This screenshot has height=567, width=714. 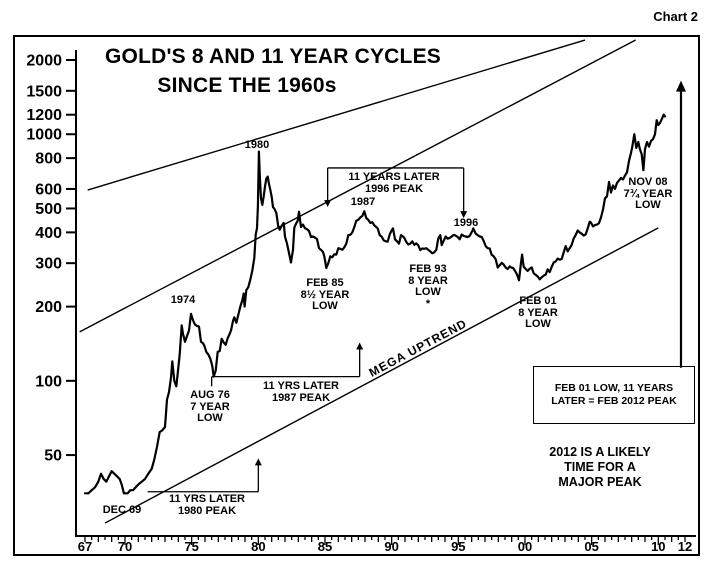 I want to click on annotation-11-yrs-later-1987: 11 YRS LATER 1987 PEAK, so click(x=301, y=392).